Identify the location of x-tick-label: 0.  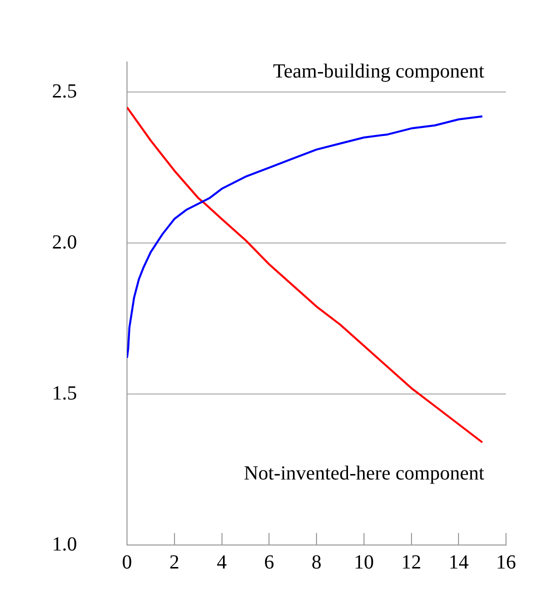
(127, 562).